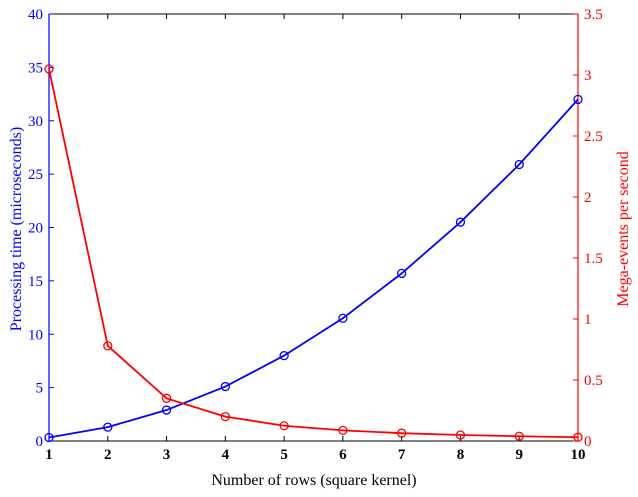 The image size is (638, 497). Describe the element at coordinates (313, 480) in the screenshot. I see `x-axis-title: Number of rows (square kernel)` at that location.